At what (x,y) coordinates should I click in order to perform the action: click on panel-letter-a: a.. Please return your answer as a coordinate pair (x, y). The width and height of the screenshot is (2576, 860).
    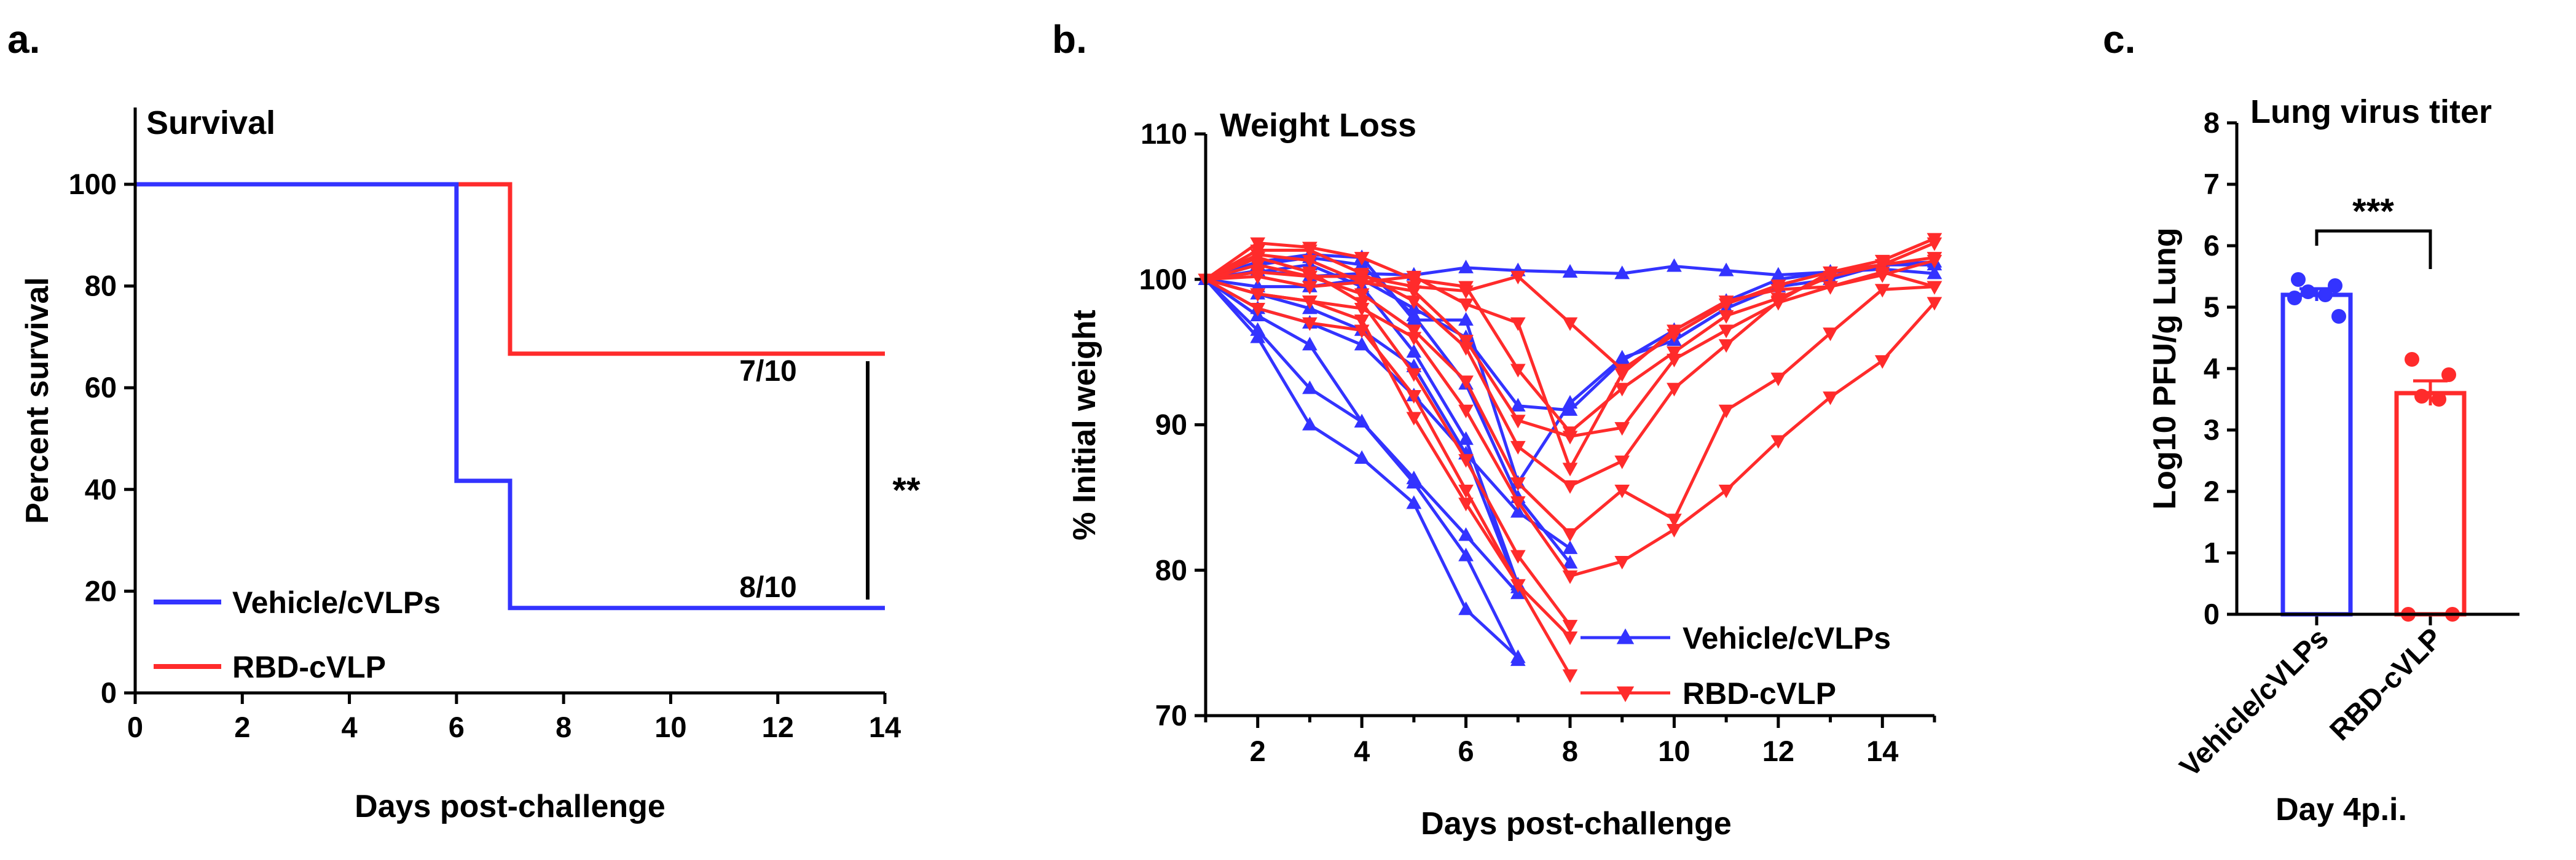
    Looking at the image, I should click on (23, 39).